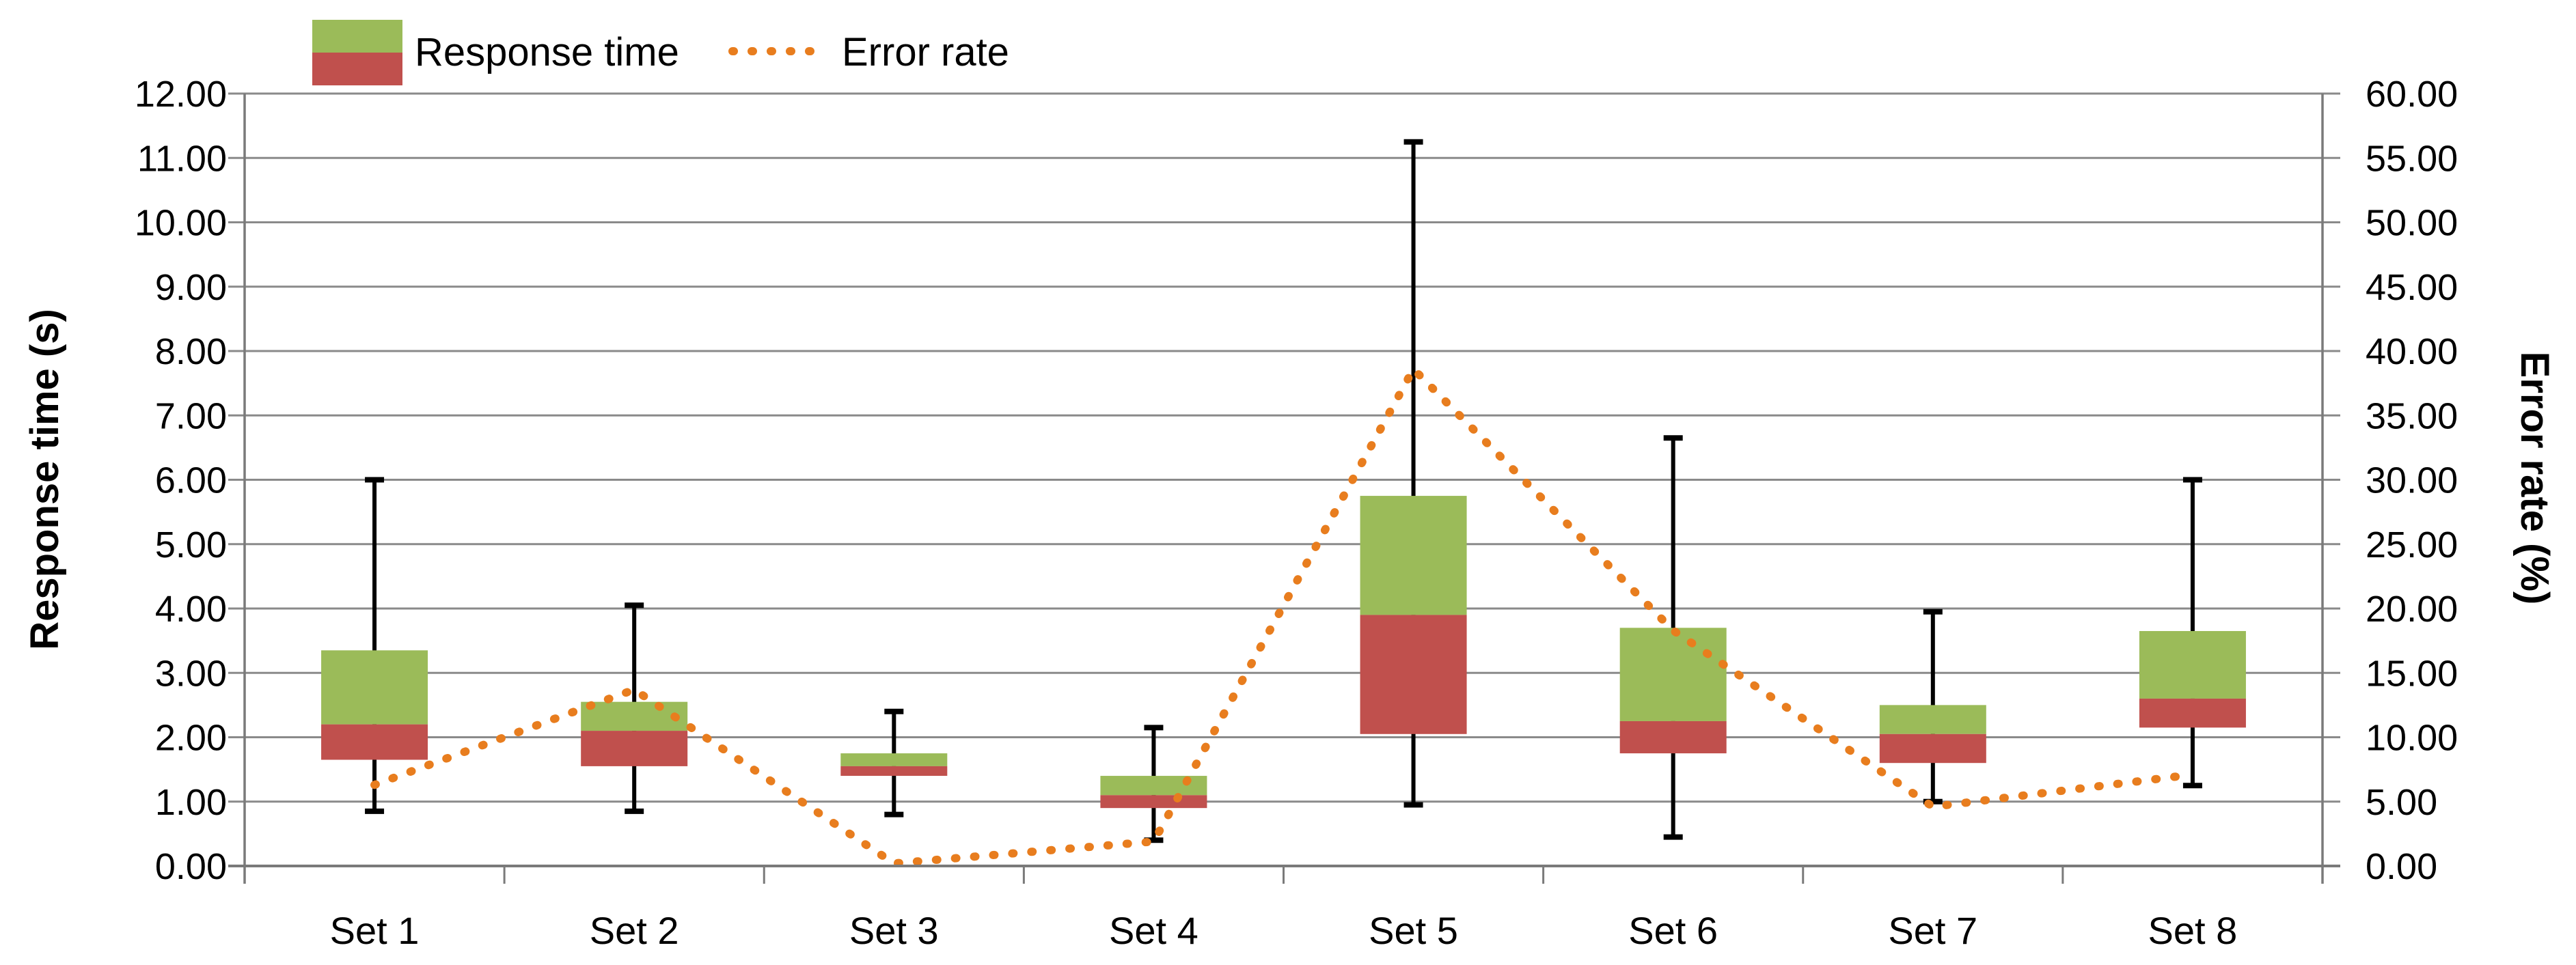 The width and height of the screenshot is (2576, 965). I want to click on right-axis-tick-label: 30.00, so click(2412, 480).